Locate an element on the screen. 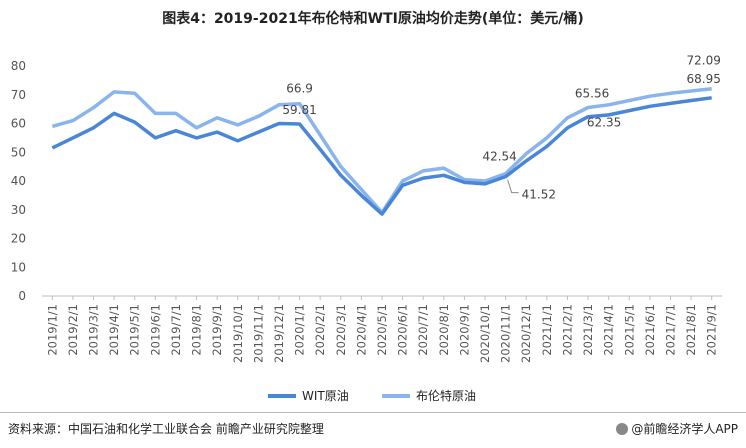 The height and width of the screenshot is (448, 746). x-tick-label: 2021/8/1 is located at coordinates (691, 330).